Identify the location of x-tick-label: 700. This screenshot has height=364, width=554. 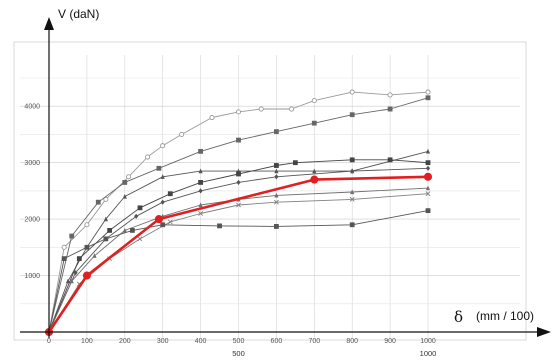
(314, 341).